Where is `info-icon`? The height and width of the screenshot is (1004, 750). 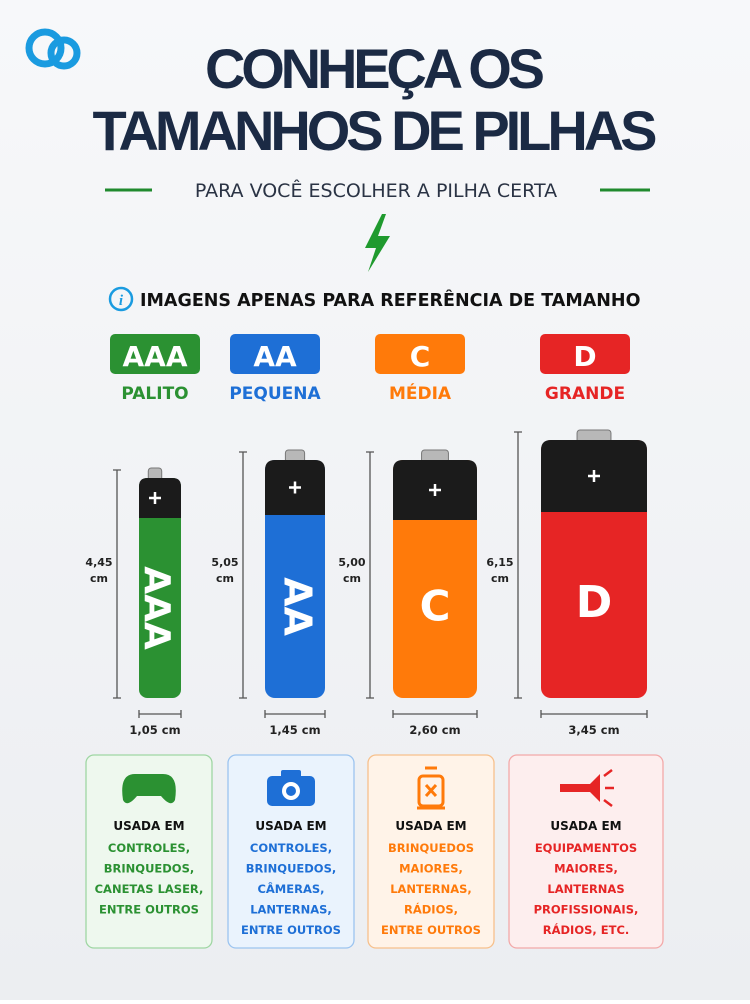
info-icon is located at coordinates (121, 299).